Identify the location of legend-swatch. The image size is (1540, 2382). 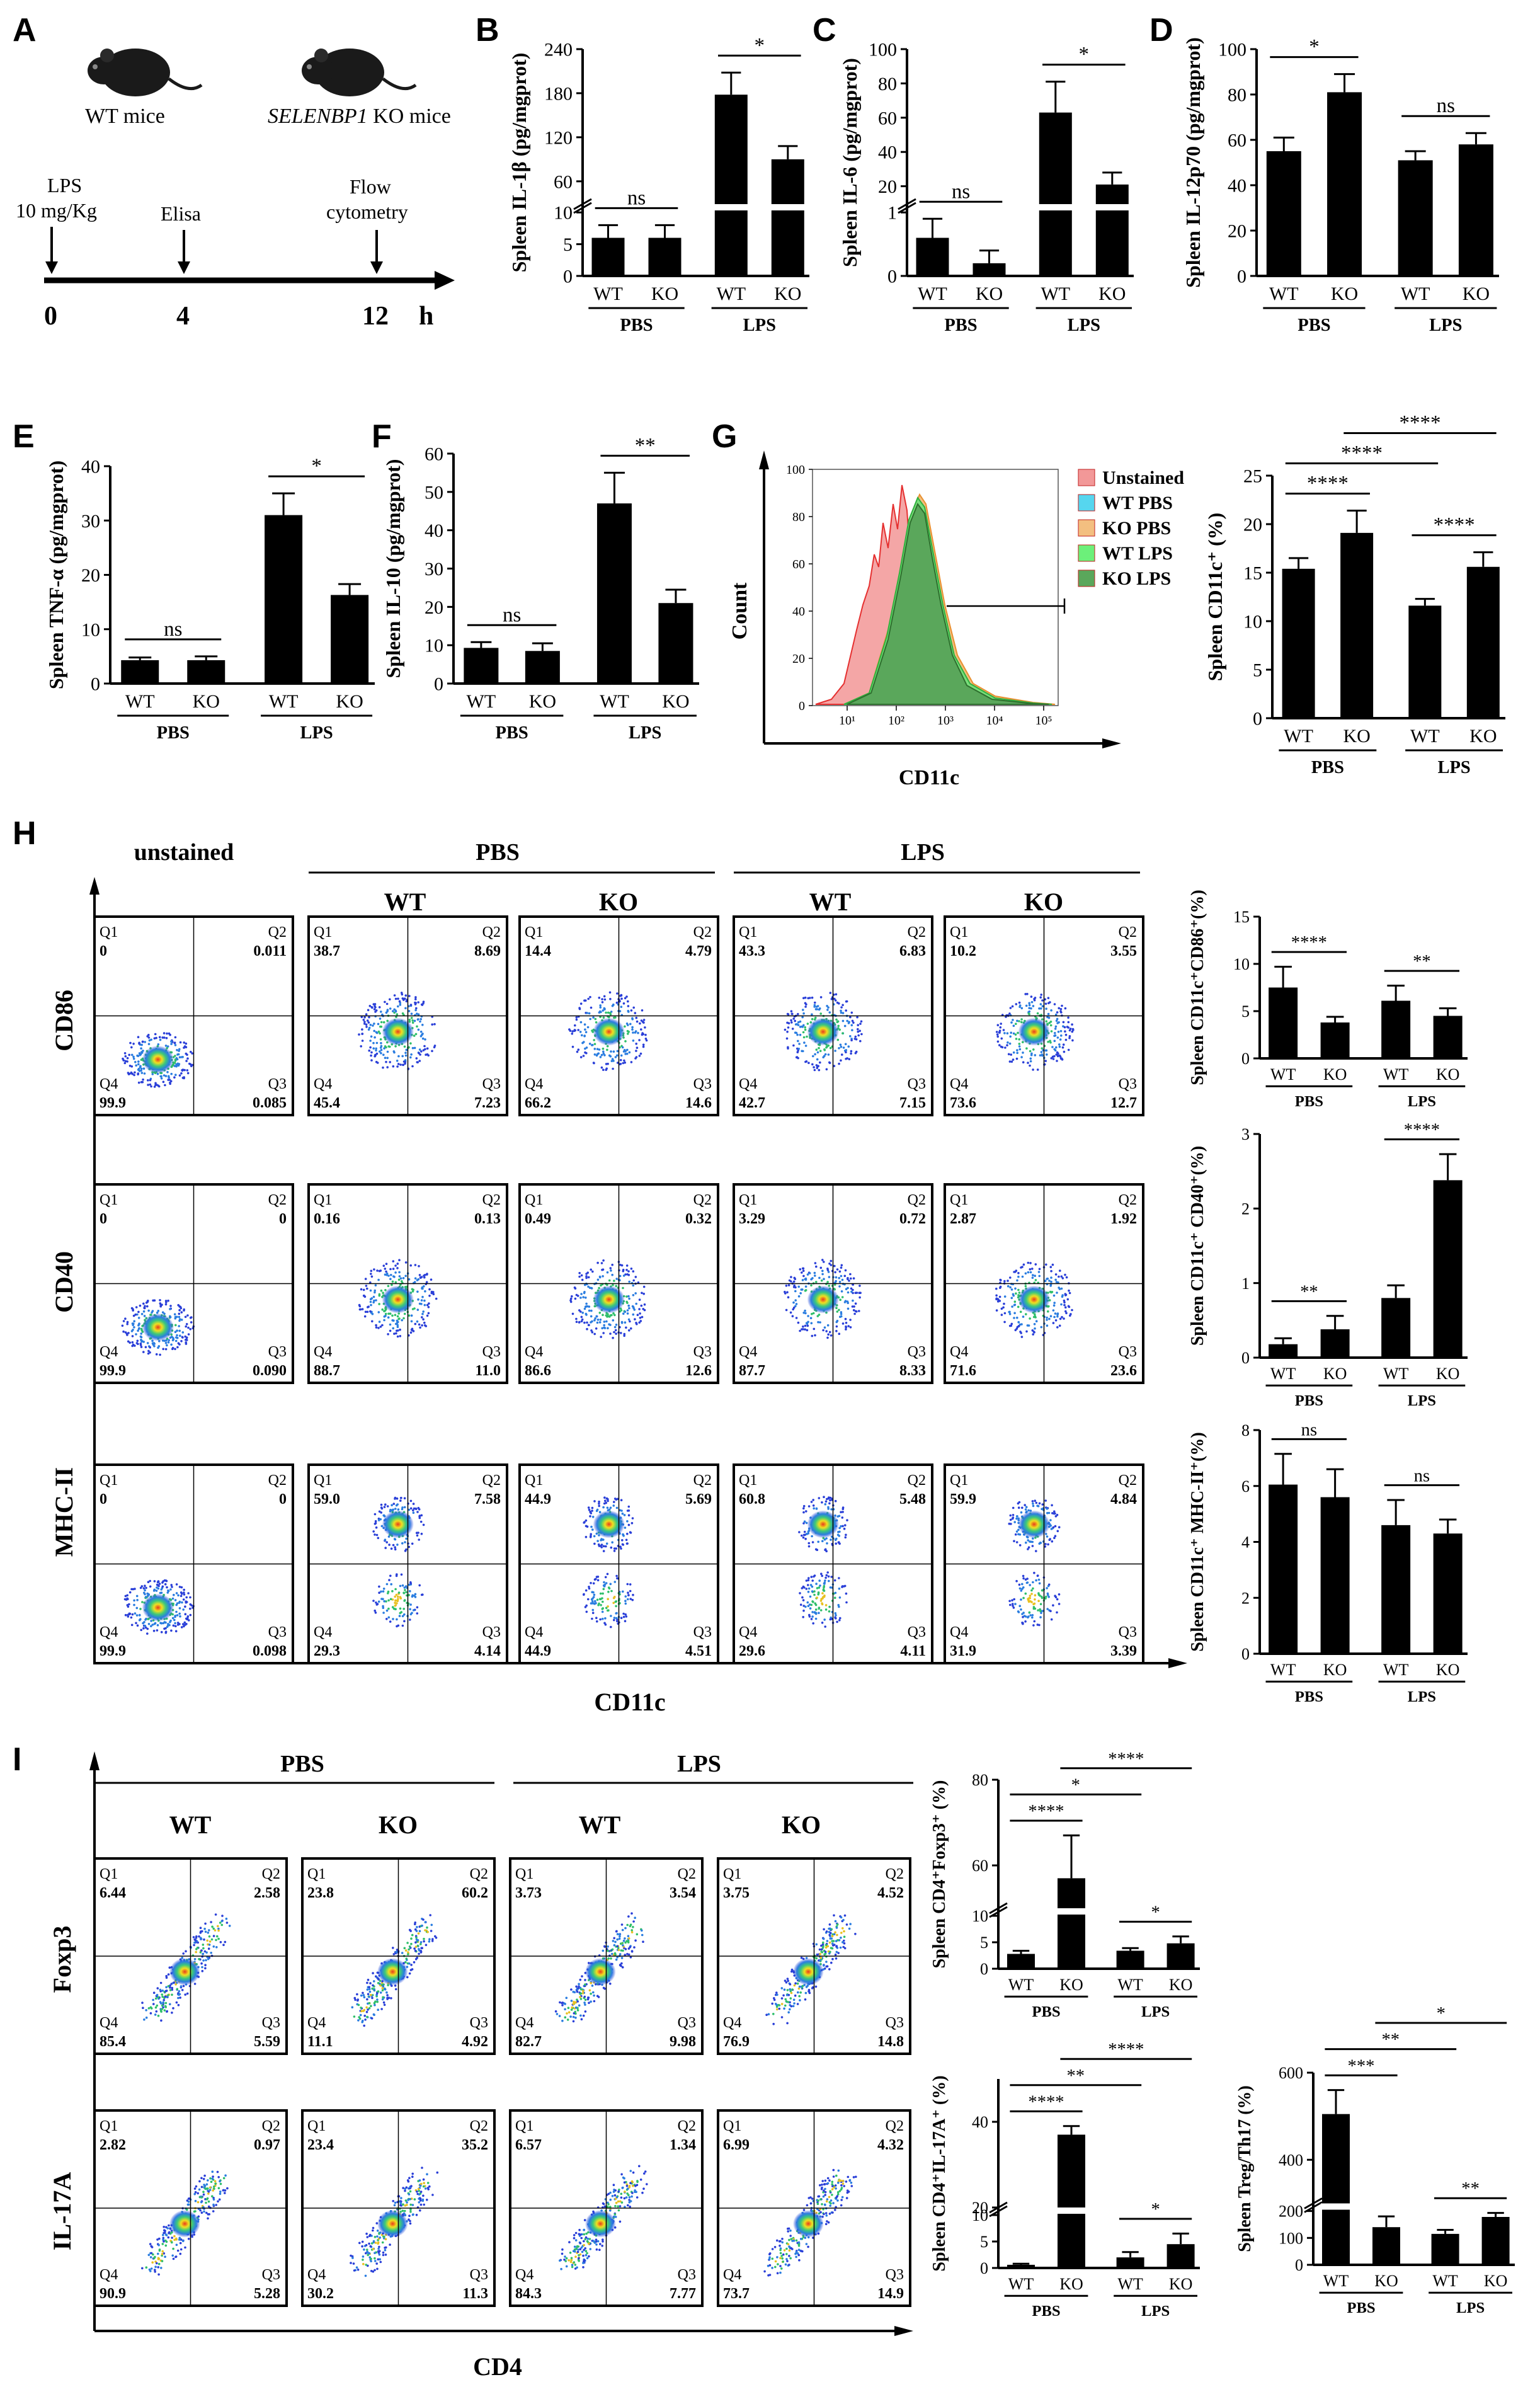
(1086, 553).